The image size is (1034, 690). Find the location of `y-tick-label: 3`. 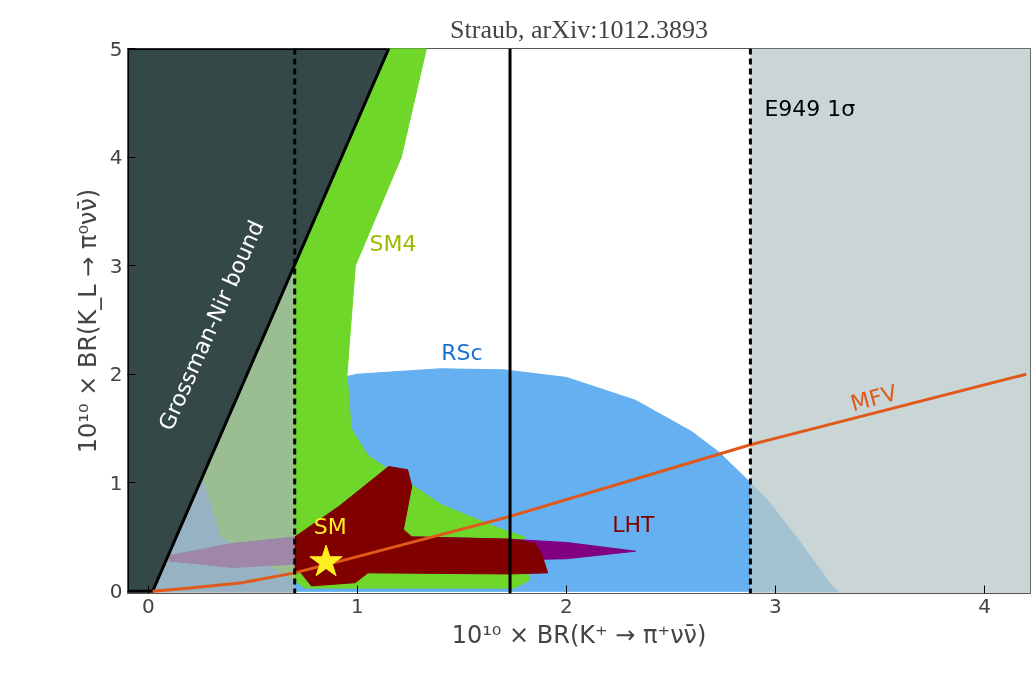

y-tick-label: 3 is located at coordinates (116, 265).